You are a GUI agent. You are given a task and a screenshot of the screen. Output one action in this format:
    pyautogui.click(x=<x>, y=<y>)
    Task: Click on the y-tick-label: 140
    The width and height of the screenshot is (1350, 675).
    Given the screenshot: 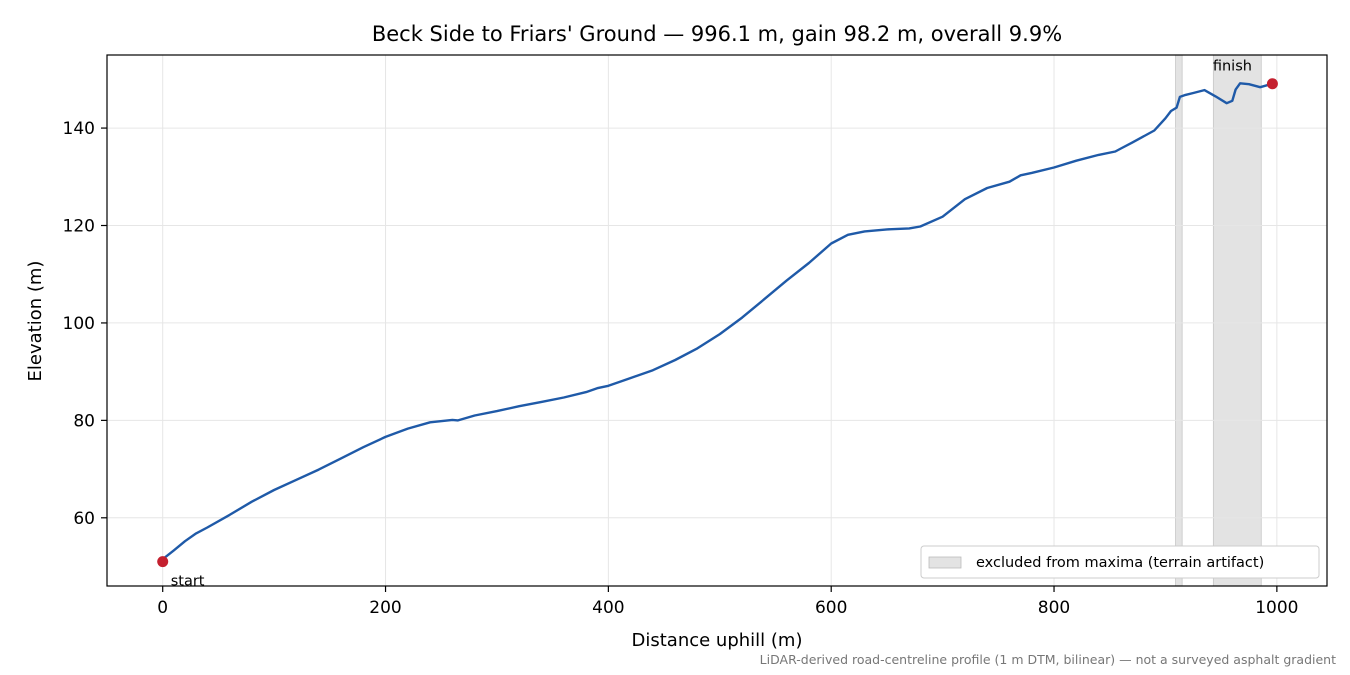 What is the action you would take?
    pyautogui.click(x=79, y=129)
    